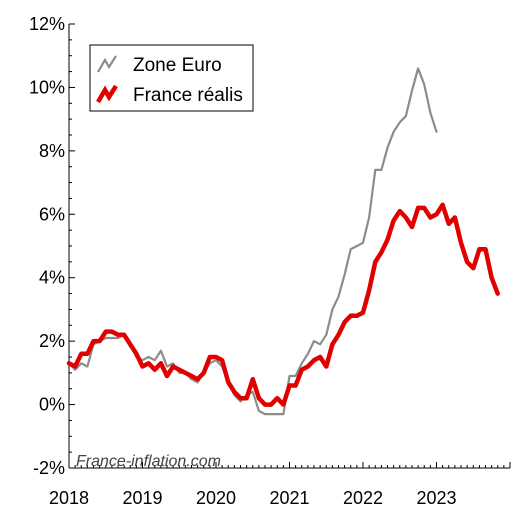 This screenshot has height=513, width=529. What do you see at coordinates (52, 151) in the screenshot?
I see `y-tick-label: 8%` at bounding box center [52, 151].